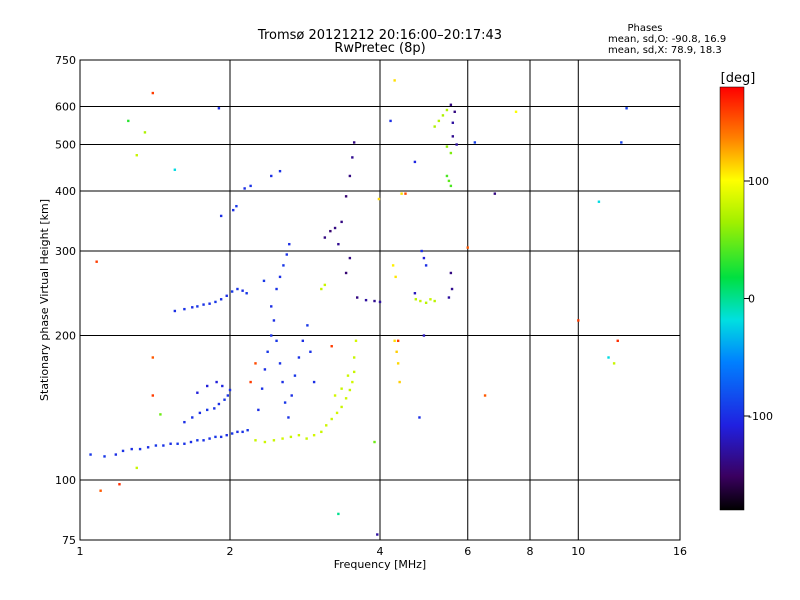 The width and height of the screenshot is (800, 600). I want to click on x-tick-label: 16, so click(680, 551).